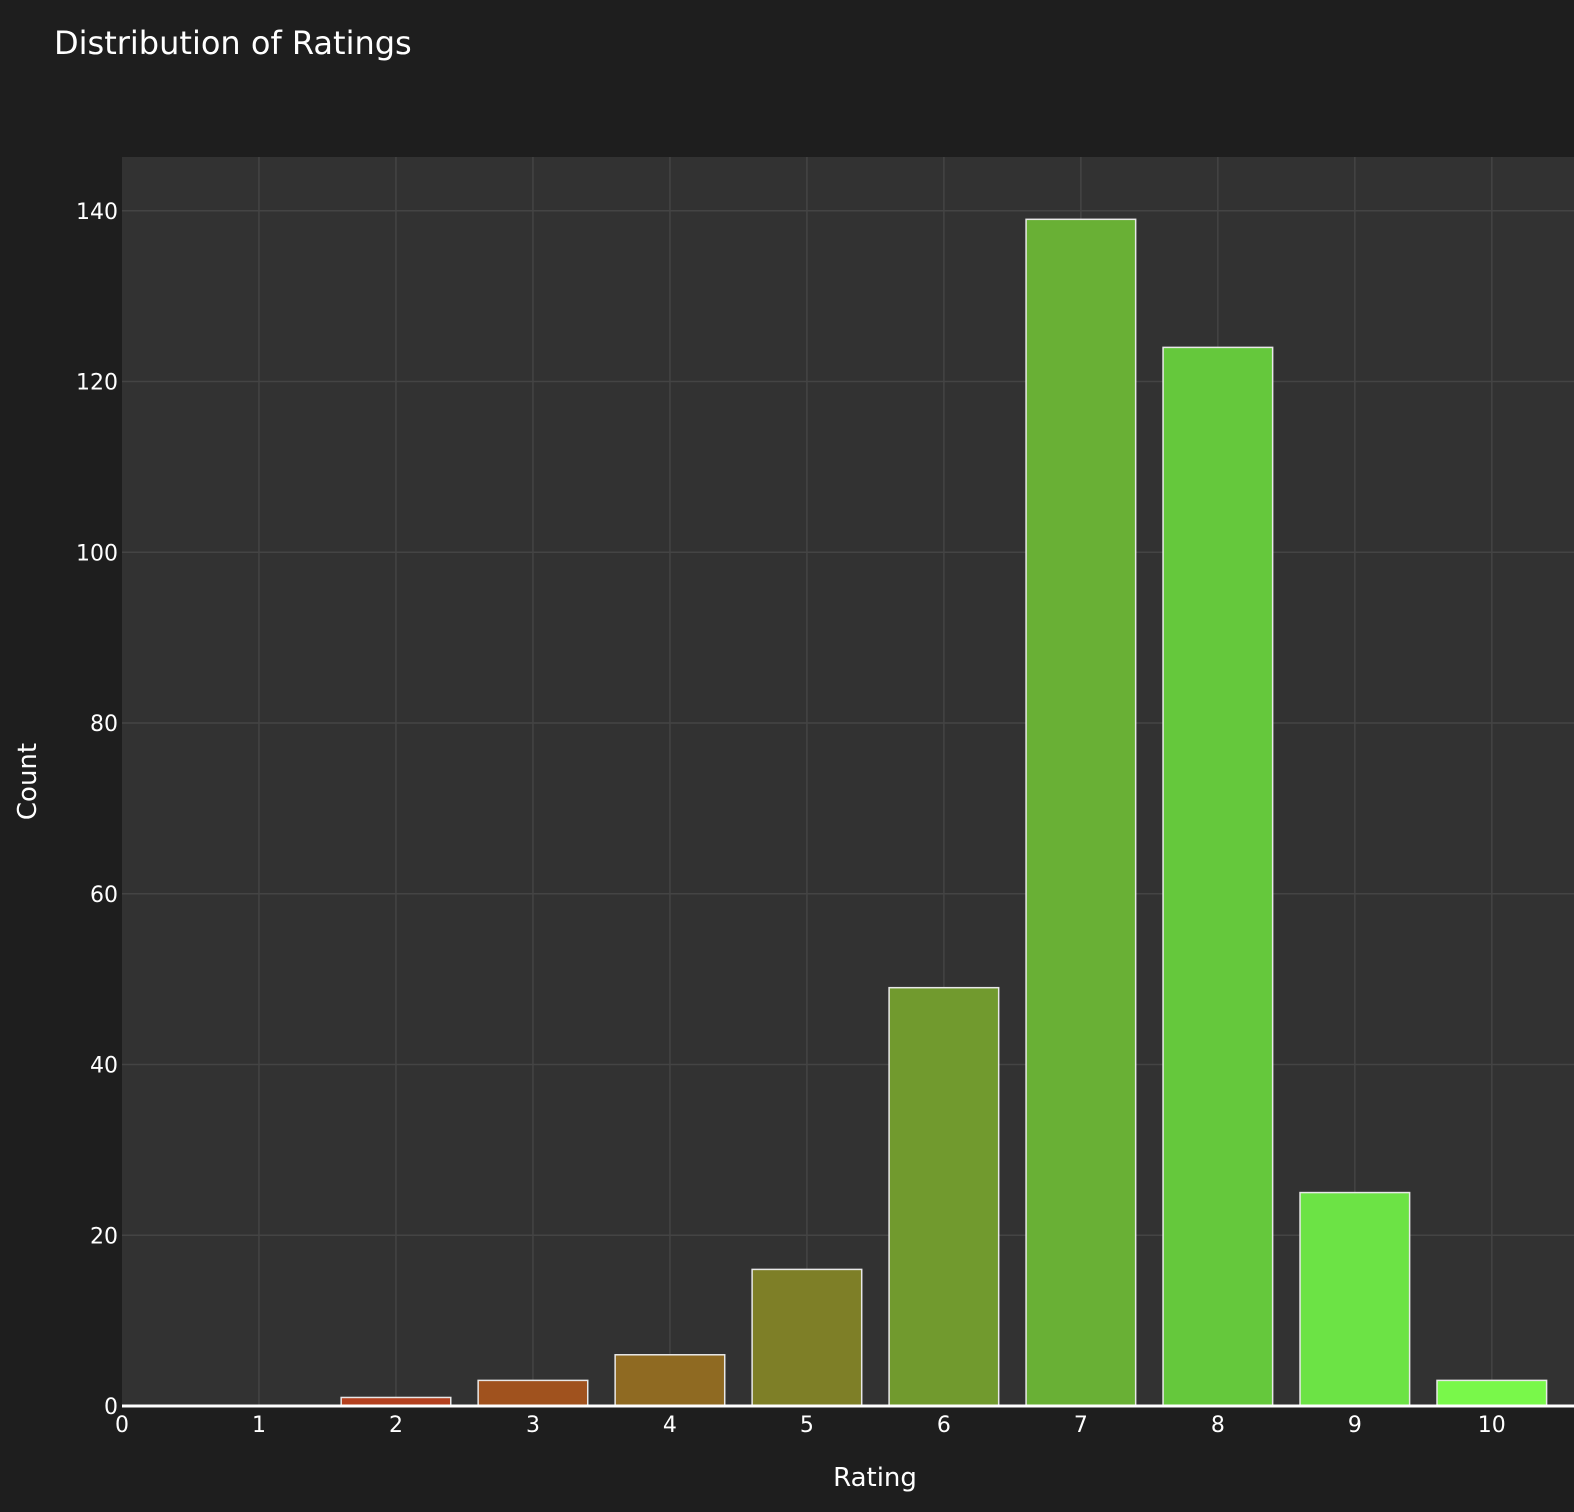 The height and width of the screenshot is (1512, 1574). What do you see at coordinates (1492, 1425) in the screenshot?
I see `x-tick-label: 10` at bounding box center [1492, 1425].